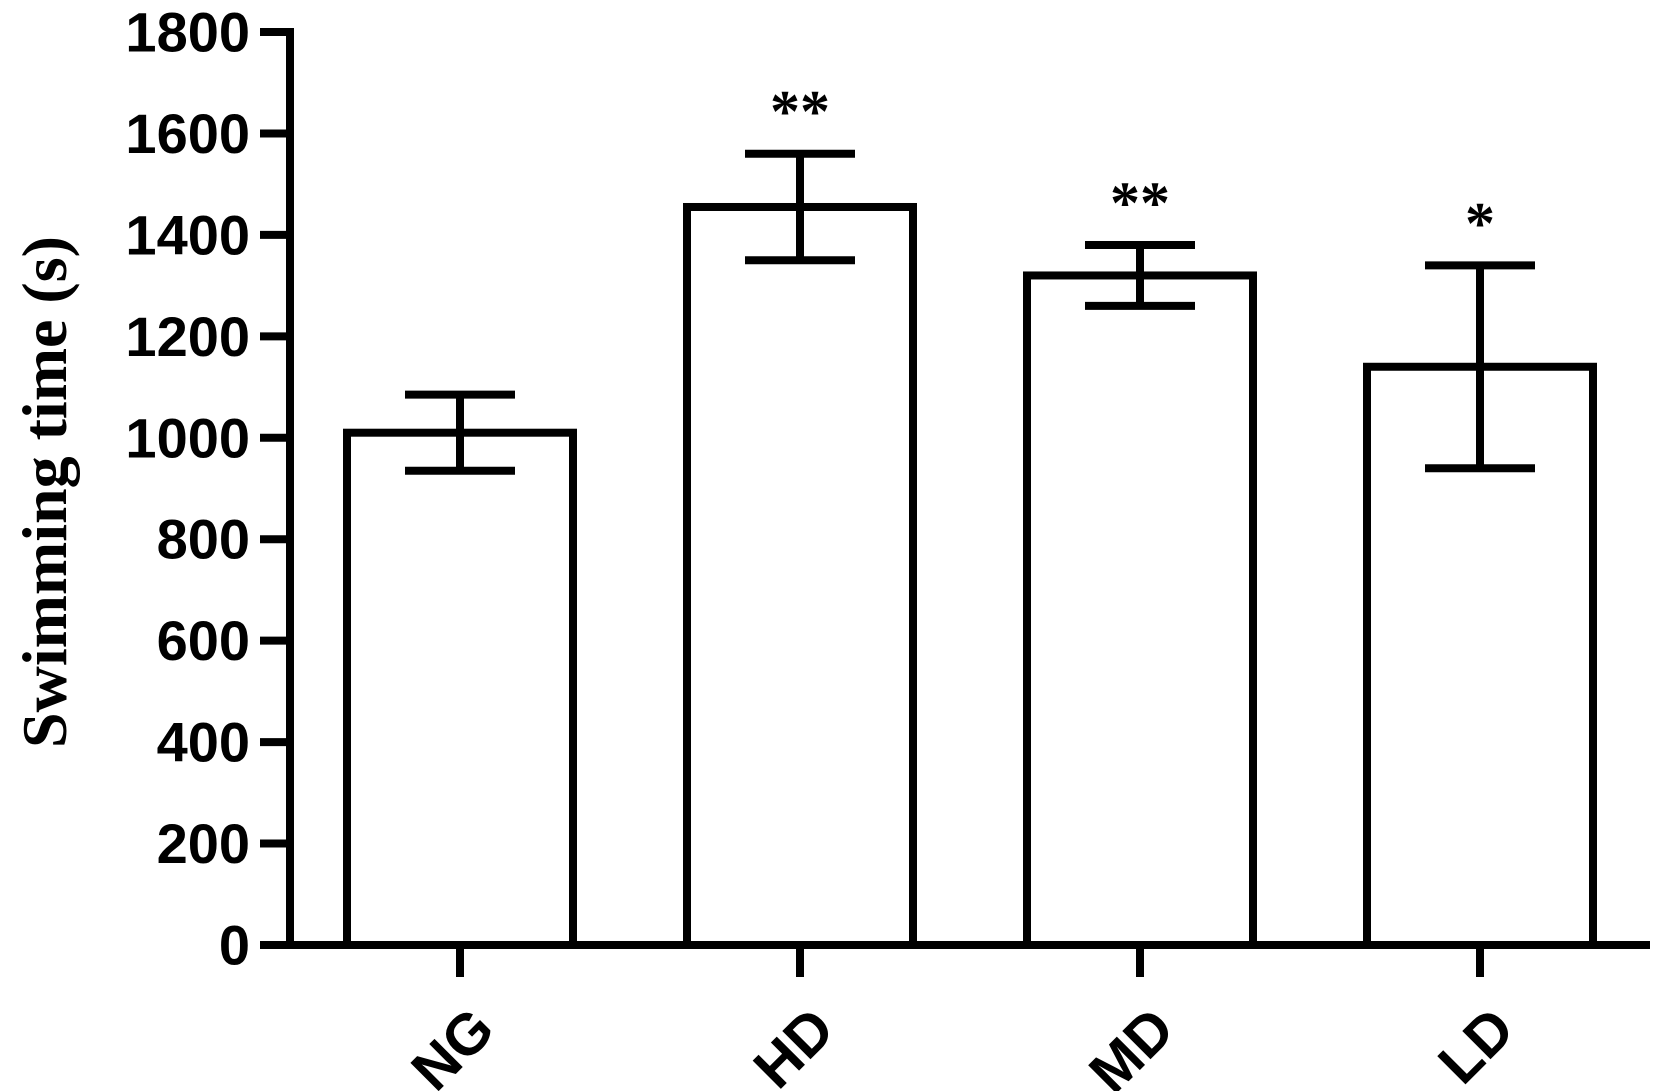 The image size is (1667, 1091). I want to click on significance-hd: **, so click(800, 112).